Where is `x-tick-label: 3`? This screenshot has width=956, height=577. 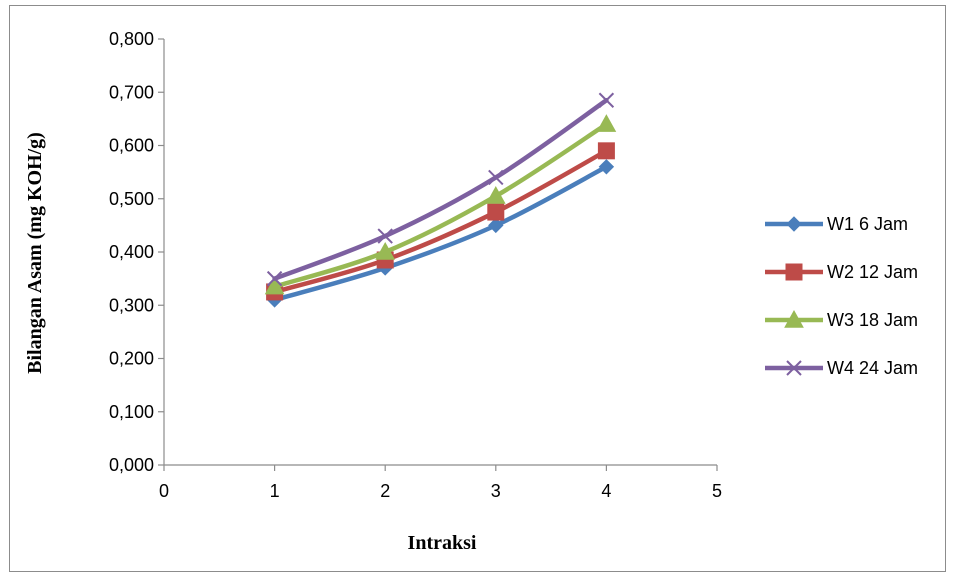 x-tick-label: 3 is located at coordinates (496, 491).